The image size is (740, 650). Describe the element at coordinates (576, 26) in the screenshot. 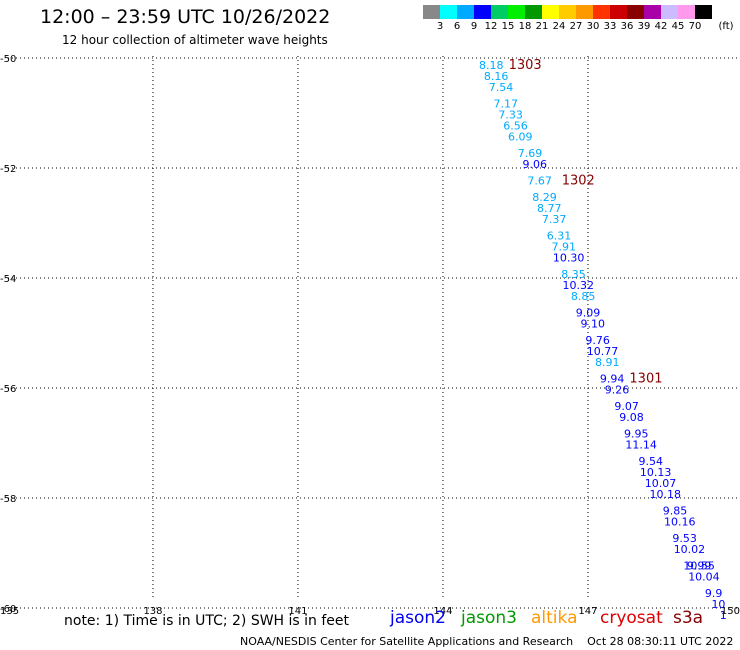

I see `legend-tick-label: 27` at that location.